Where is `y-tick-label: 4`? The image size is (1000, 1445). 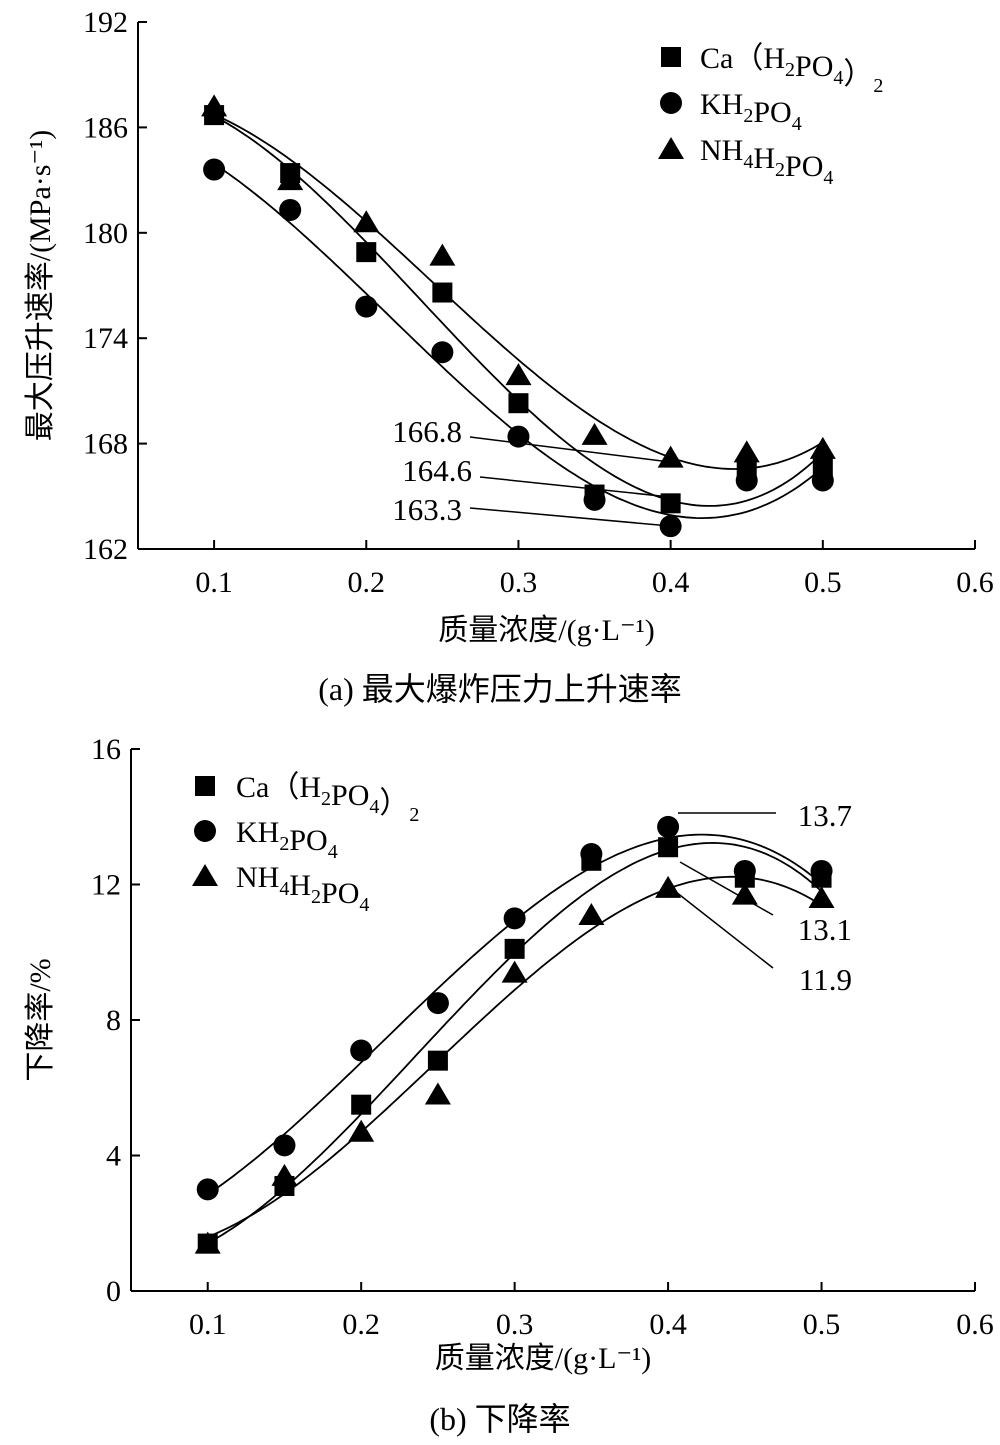 y-tick-label: 4 is located at coordinates (113, 1156).